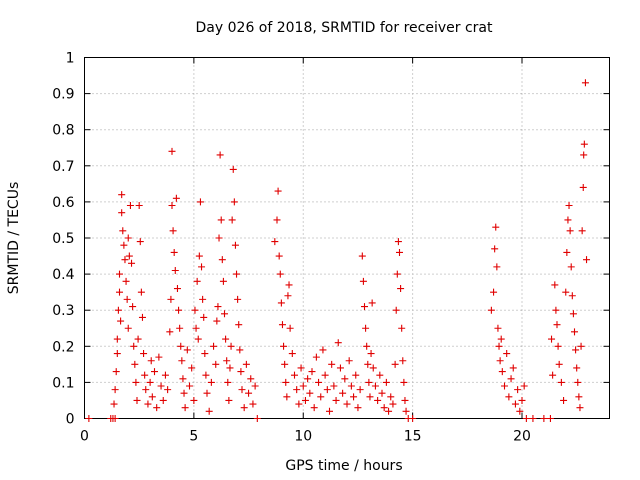 Image resolution: width=640 pixels, height=480 pixels. What do you see at coordinates (70, 59) in the screenshot?
I see `y-tick-label: 1` at bounding box center [70, 59].